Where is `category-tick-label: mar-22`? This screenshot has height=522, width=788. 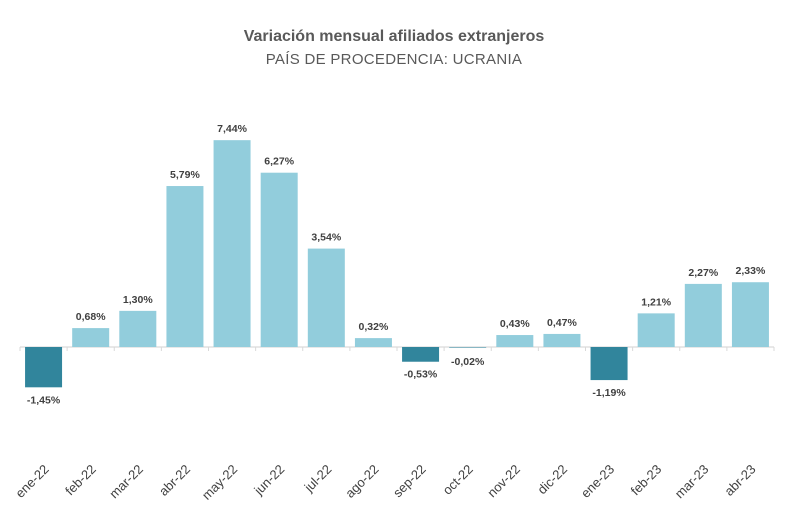
category-tick-label: mar-22 is located at coordinates (126, 482).